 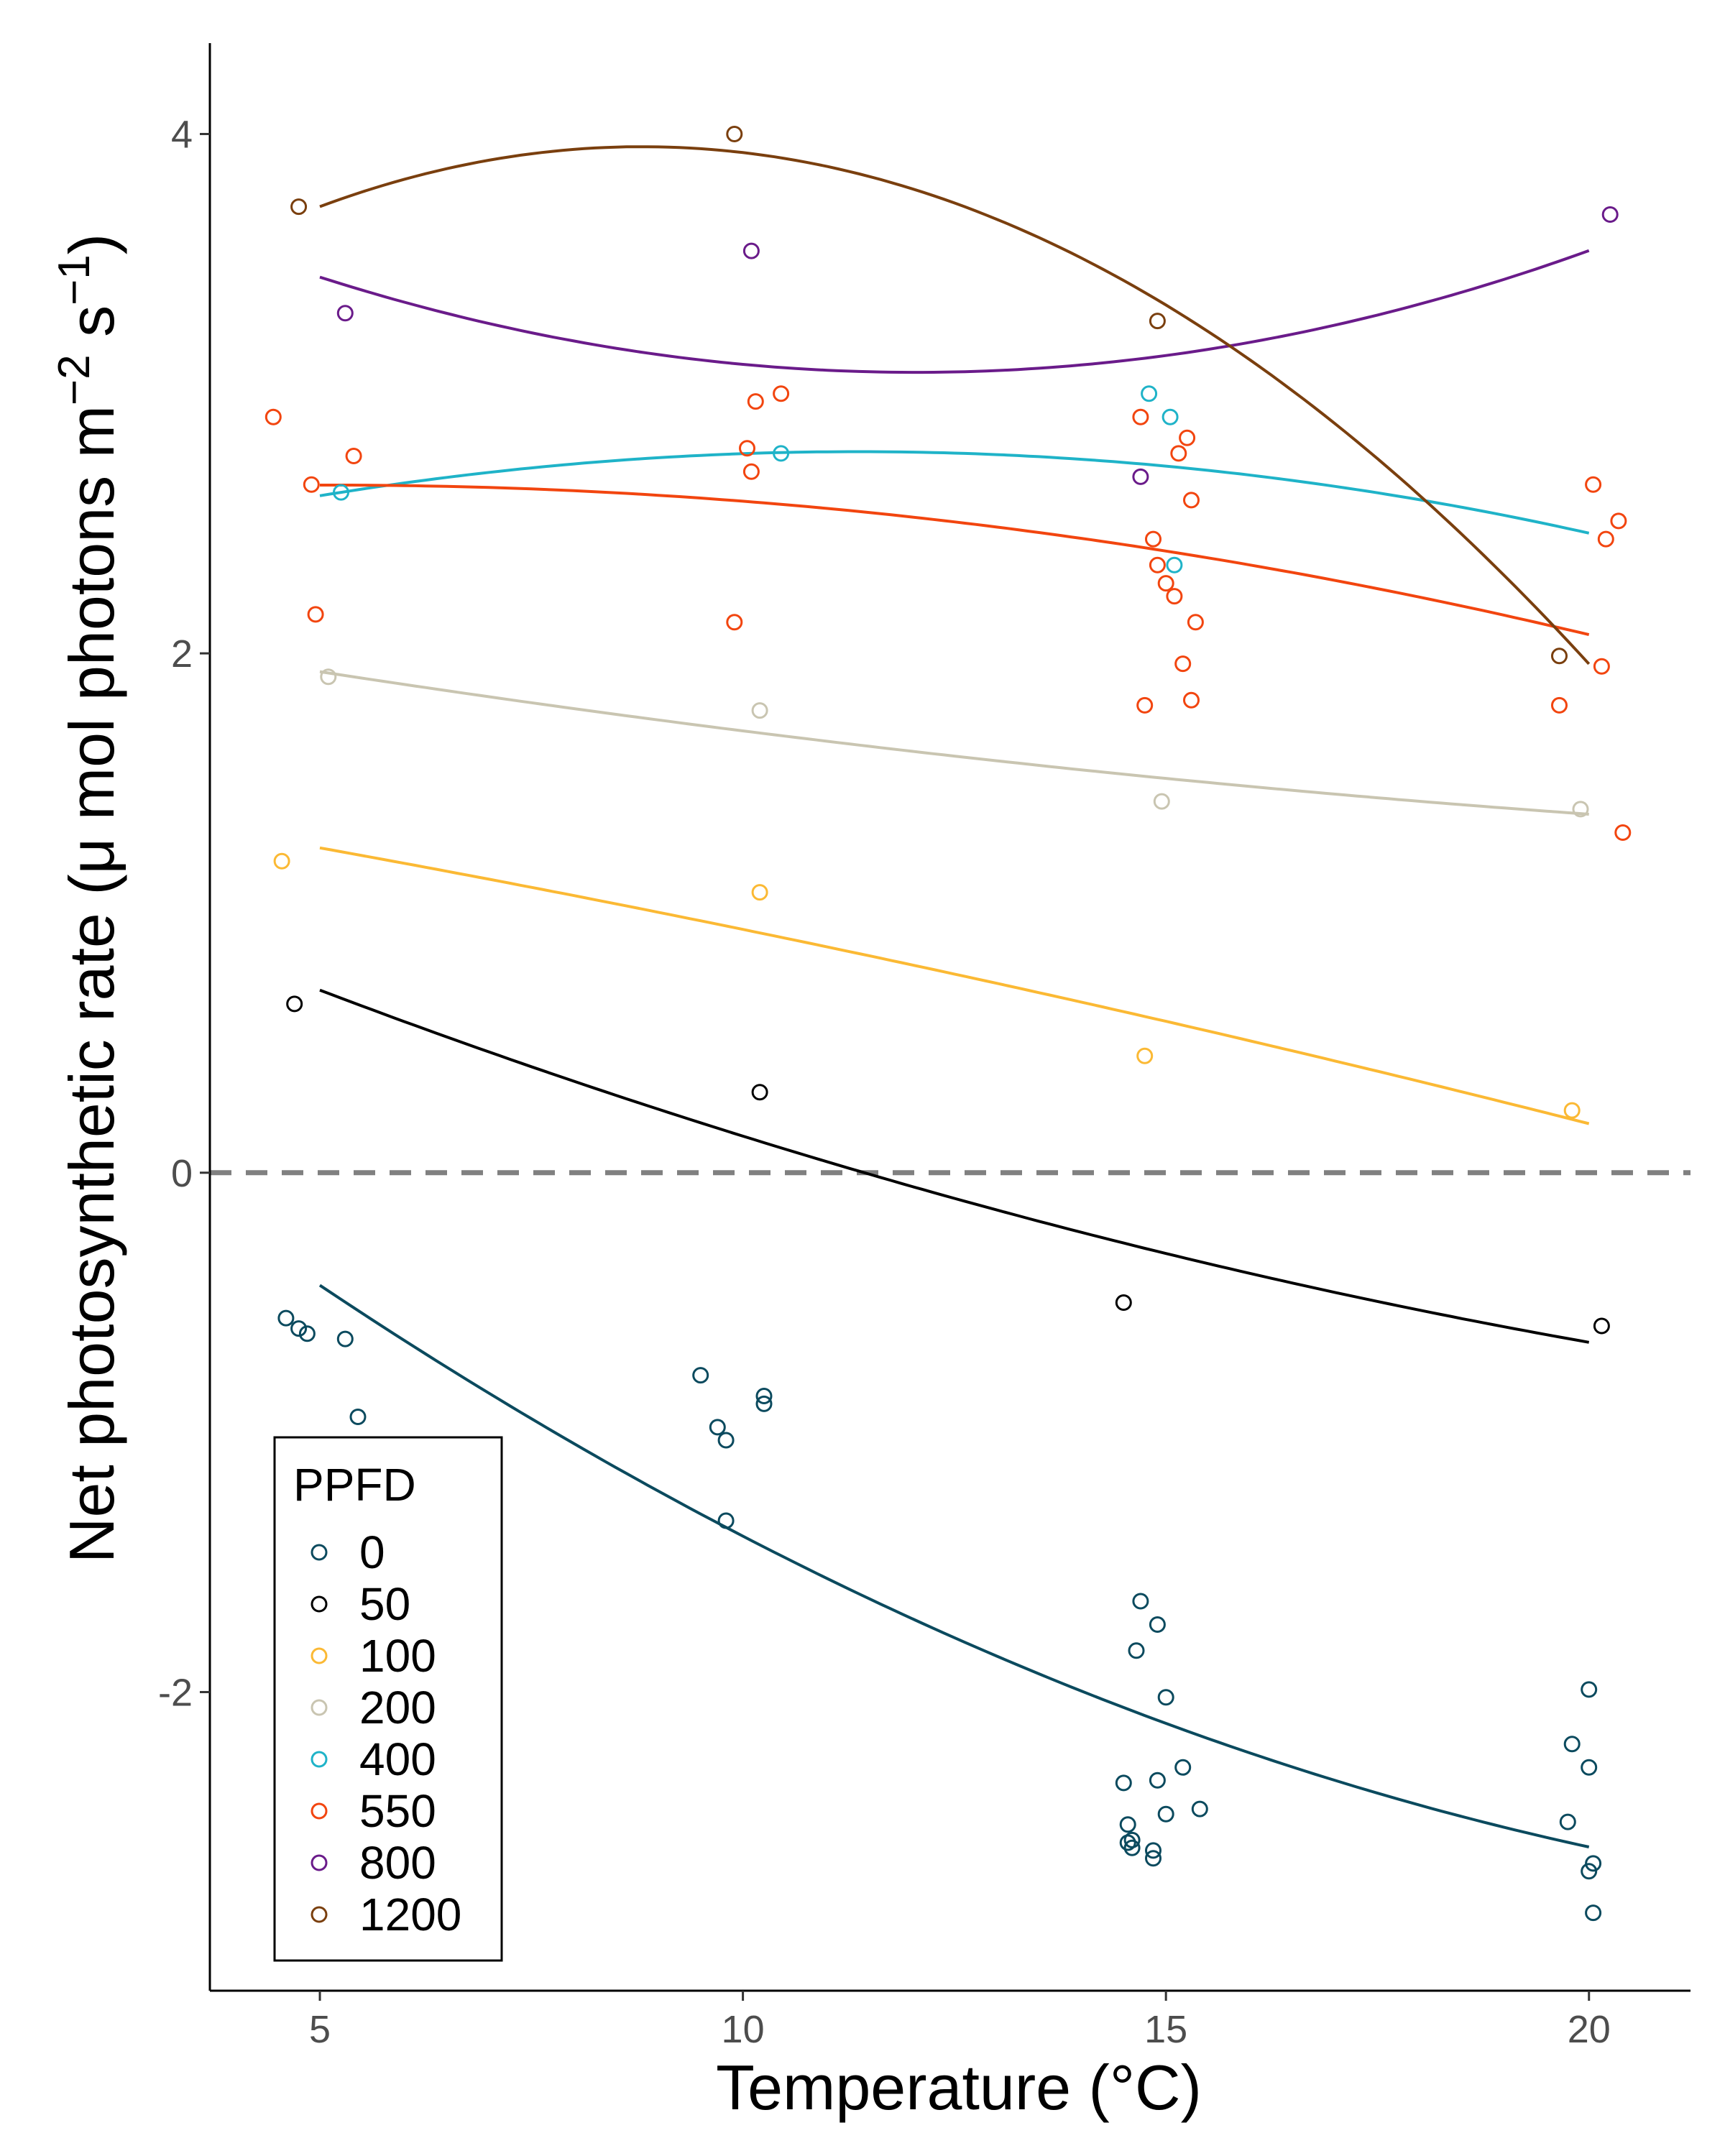 What do you see at coordinates (397, 1759) in the screenshot?
I see `legend-label-ppfd-400: 400` at bounding box center [397, 1759].